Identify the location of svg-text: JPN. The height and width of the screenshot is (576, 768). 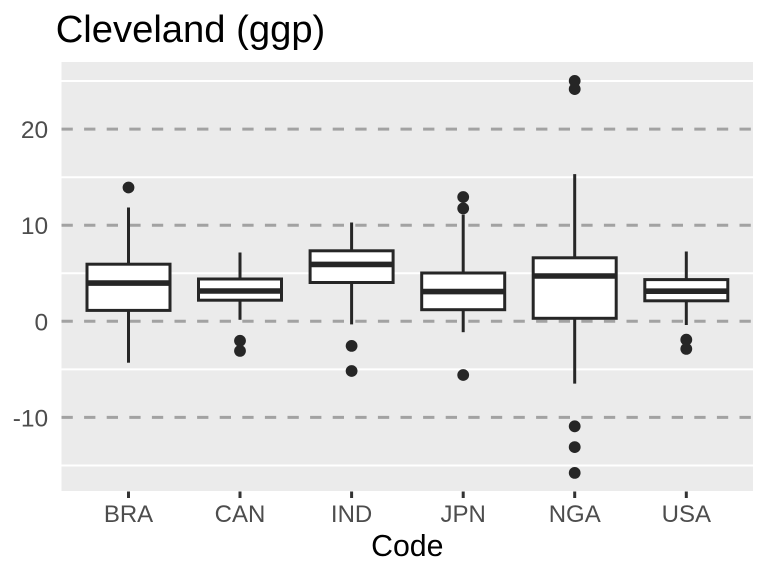
(463, 514).